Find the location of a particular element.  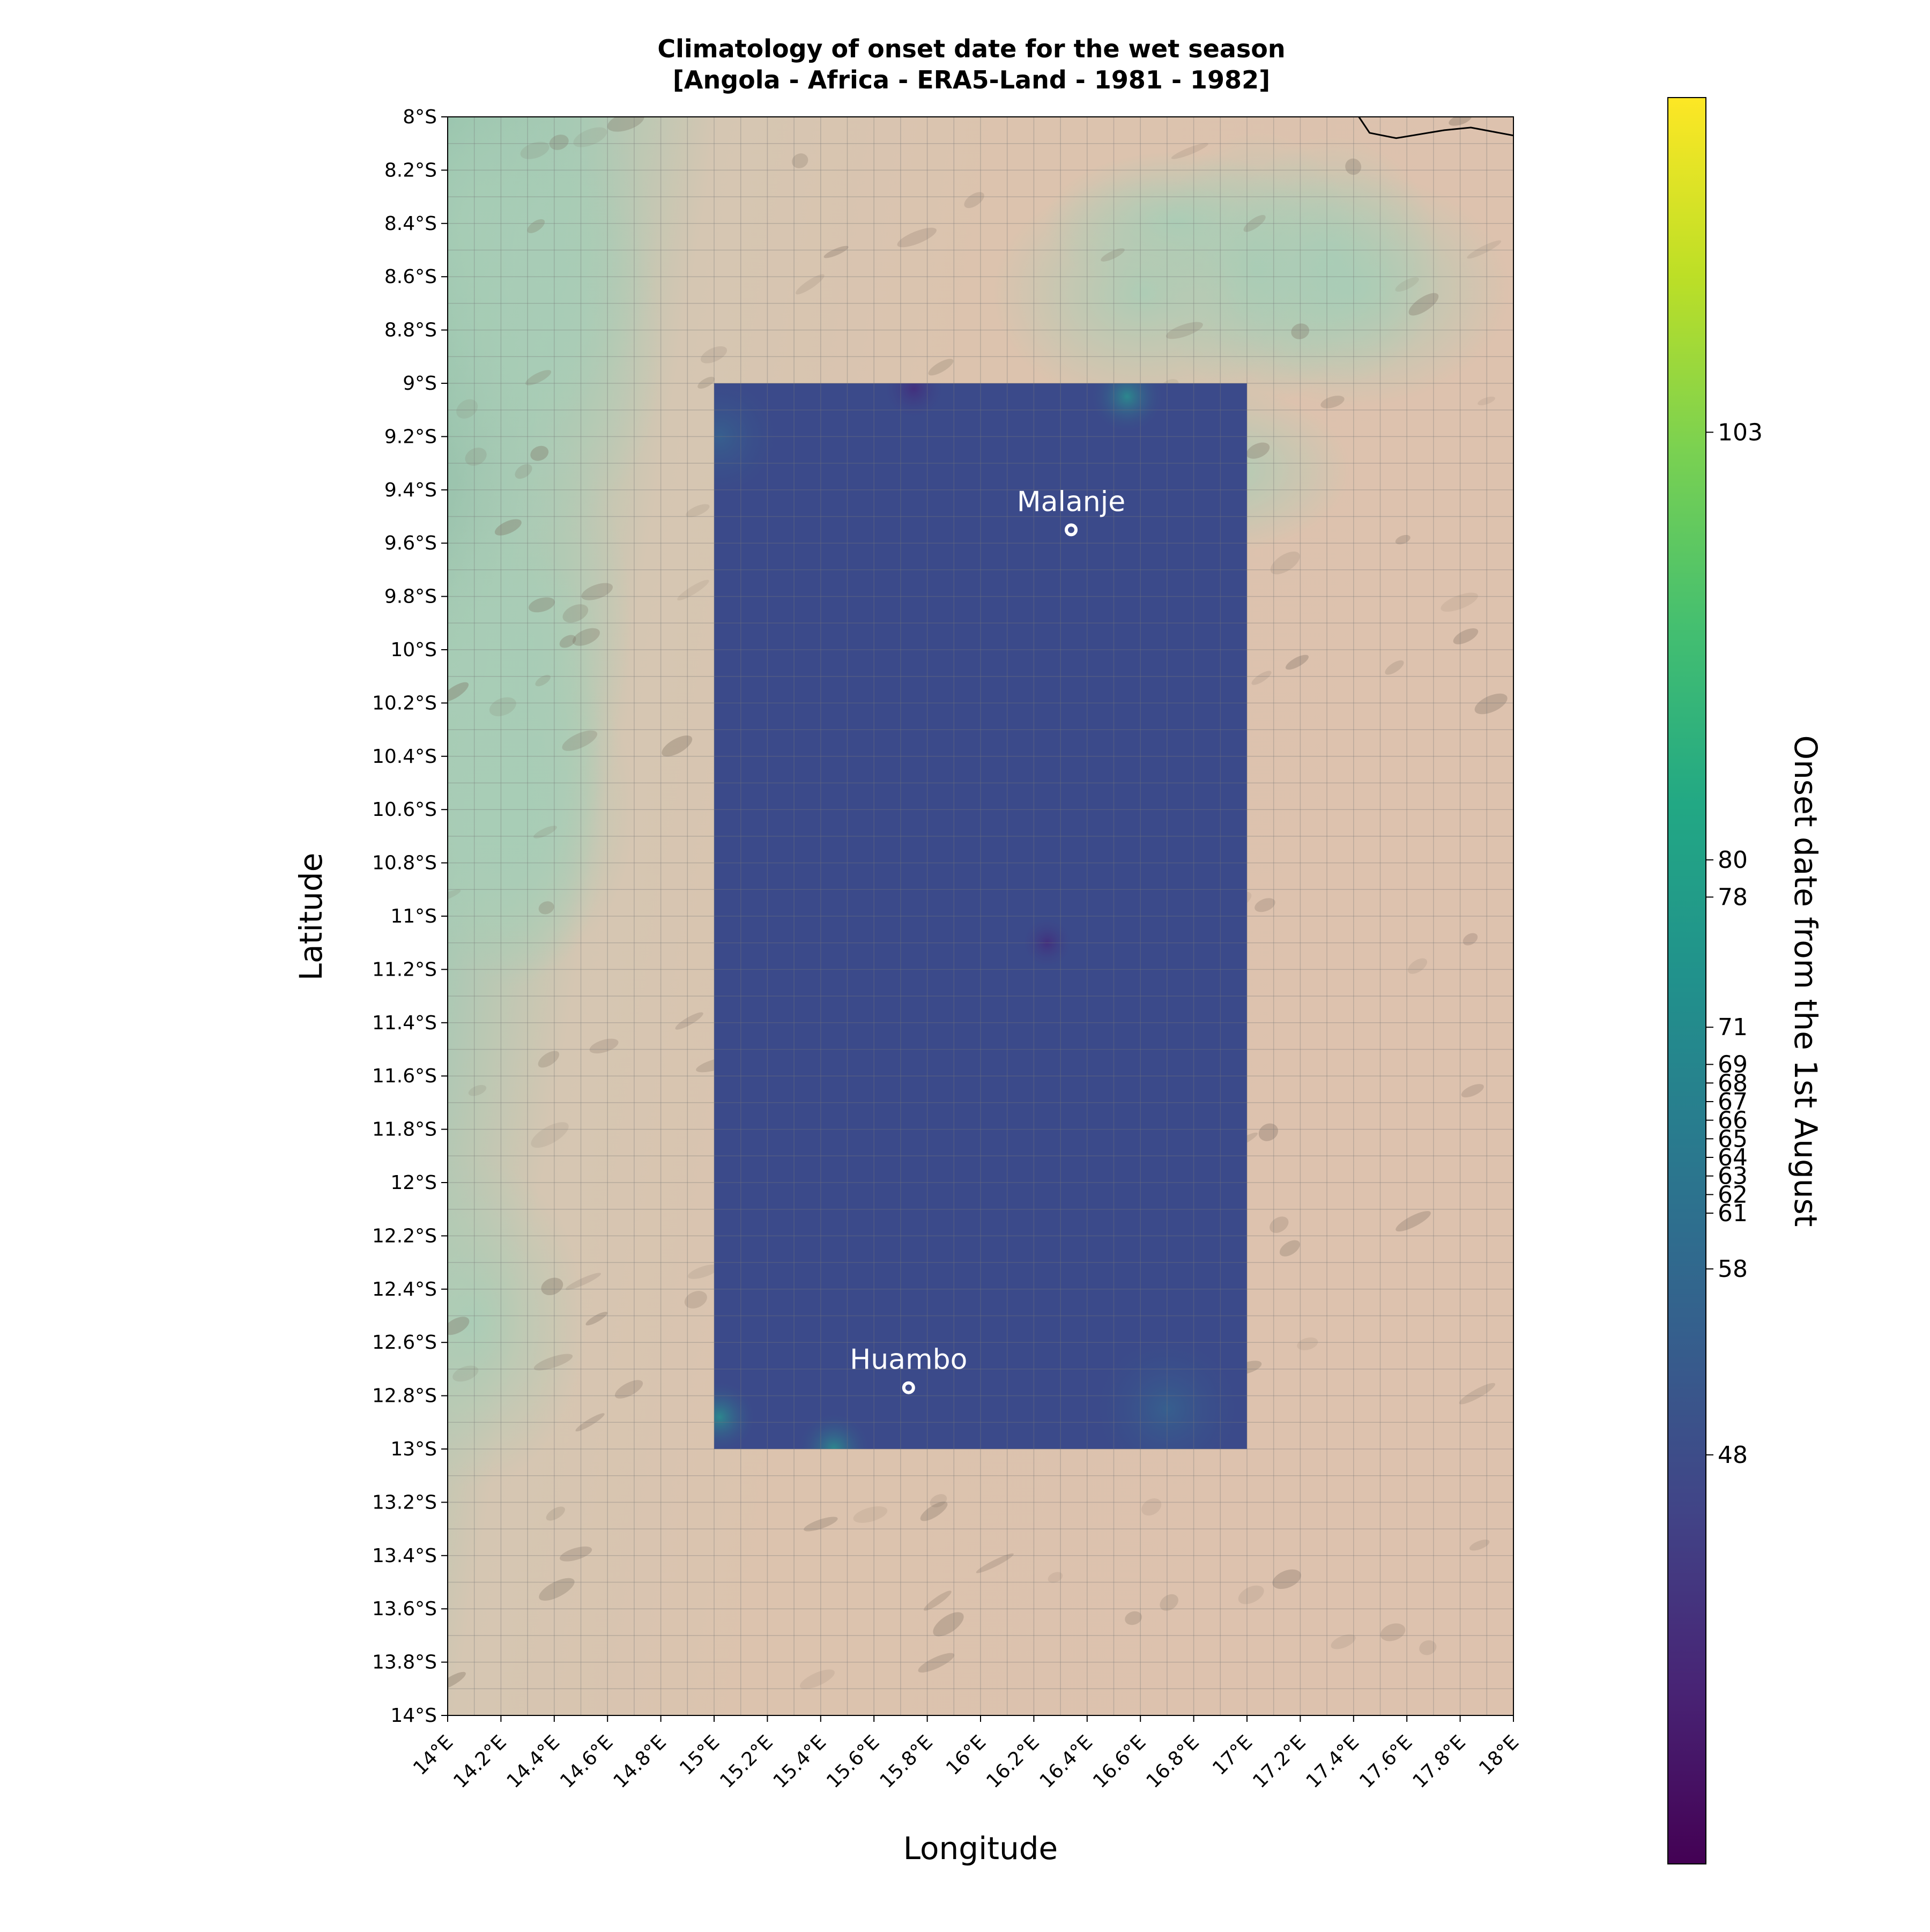

colorbar-tick-label: 58 is located at coordinates (1733, 1269).